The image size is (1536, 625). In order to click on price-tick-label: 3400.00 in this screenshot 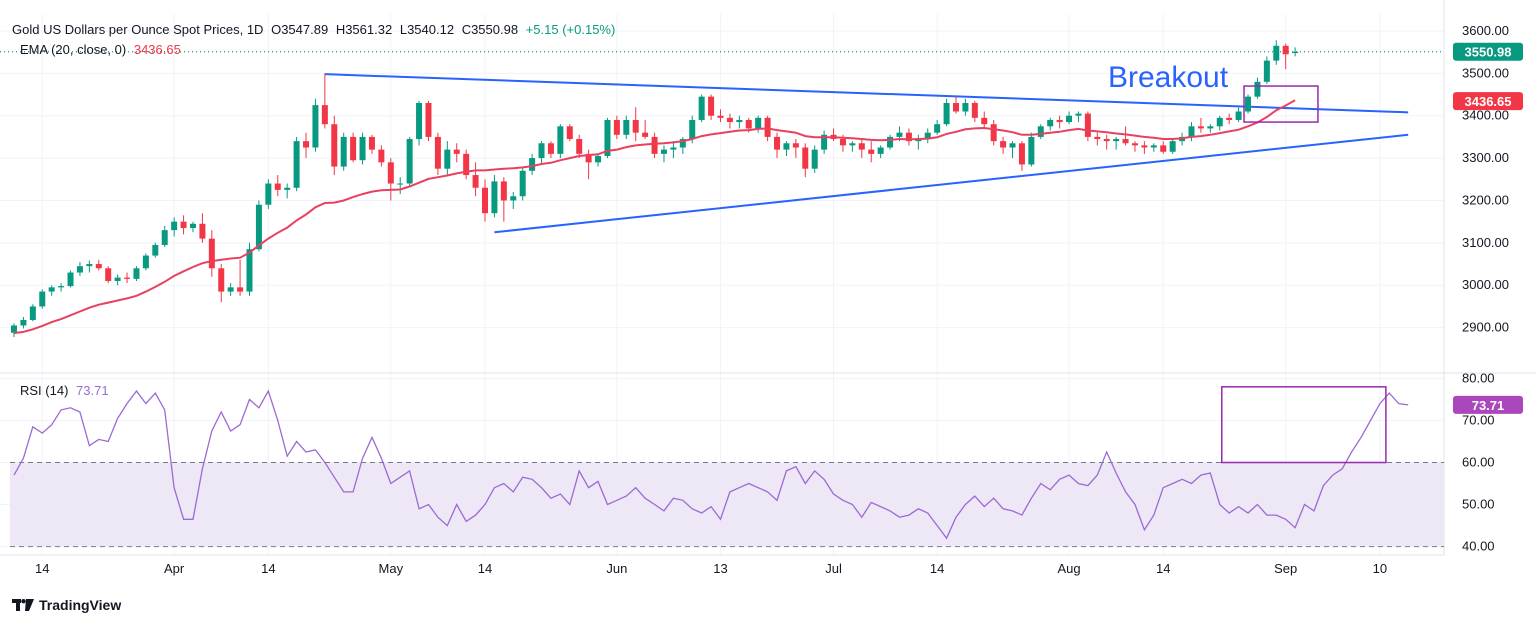, I will do `click(1485, 115)`.